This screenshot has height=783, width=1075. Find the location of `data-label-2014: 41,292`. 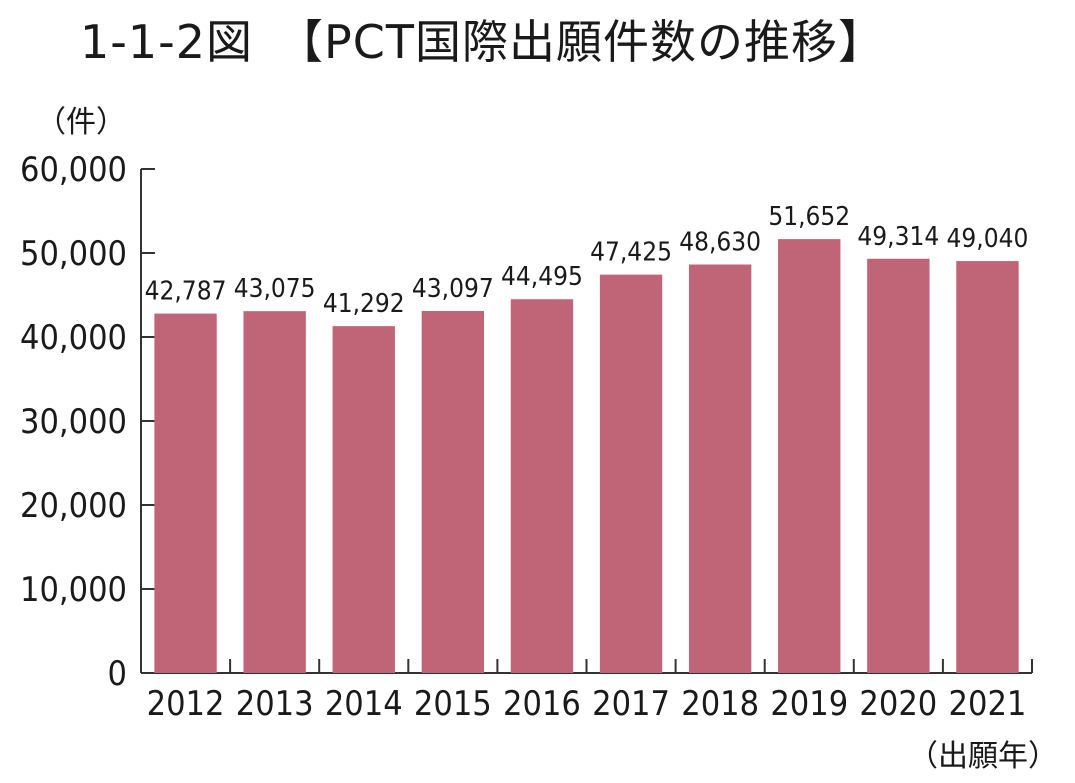

data-label-2014: 41,292 is located at coordinates (364, 304).